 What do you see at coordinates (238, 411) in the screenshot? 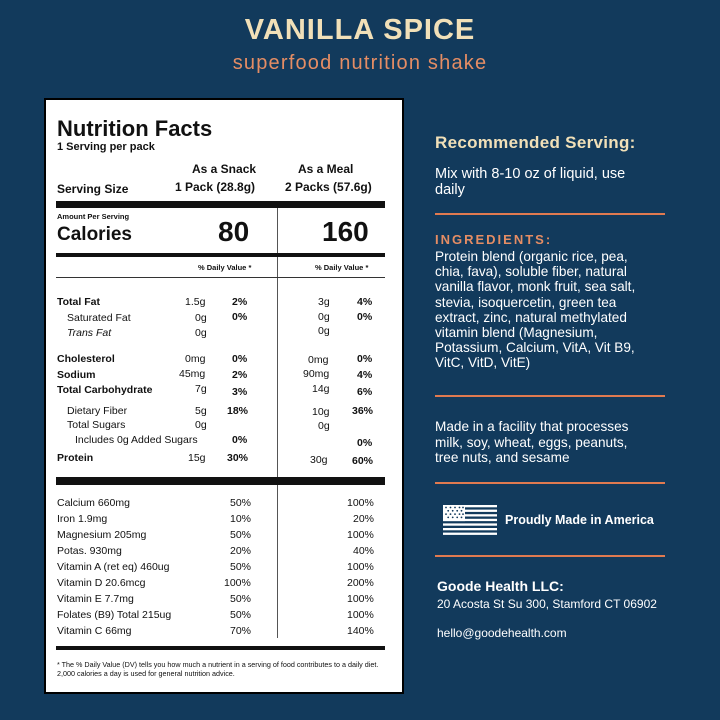
I see `nutrient-dv-snack: 18%` at bounding box center [238, 411].